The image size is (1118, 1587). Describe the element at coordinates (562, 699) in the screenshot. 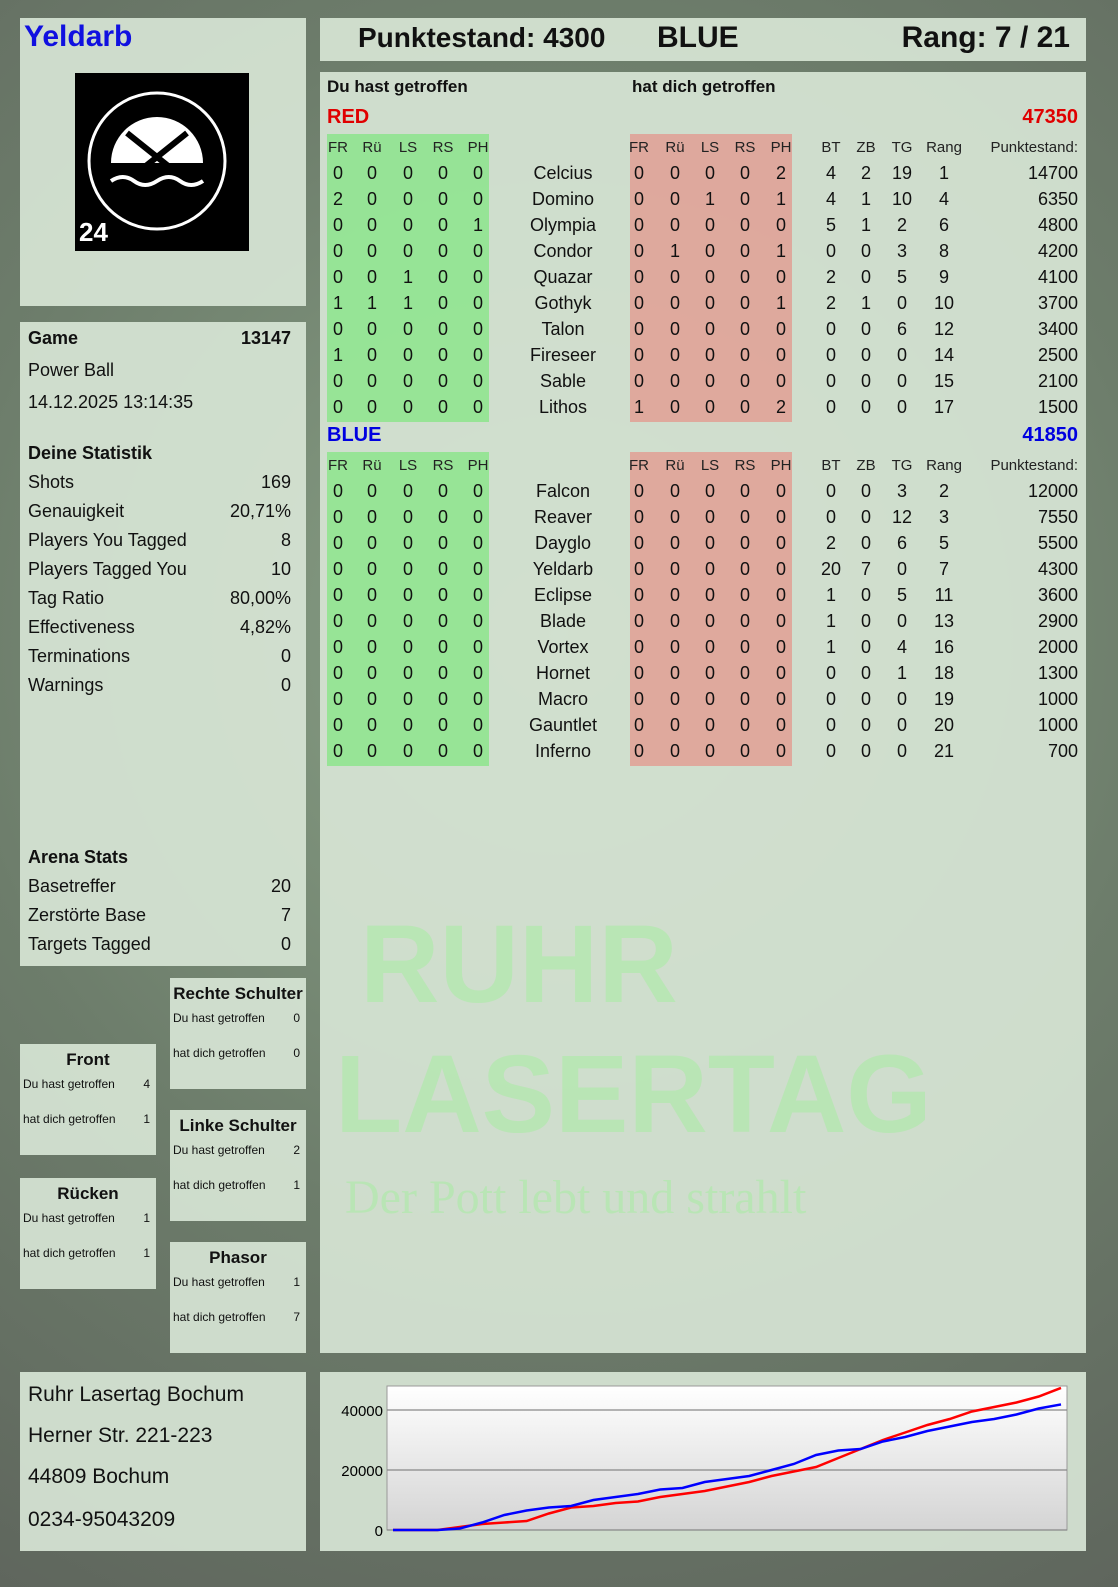

I see `player-name: Macro` at that location.